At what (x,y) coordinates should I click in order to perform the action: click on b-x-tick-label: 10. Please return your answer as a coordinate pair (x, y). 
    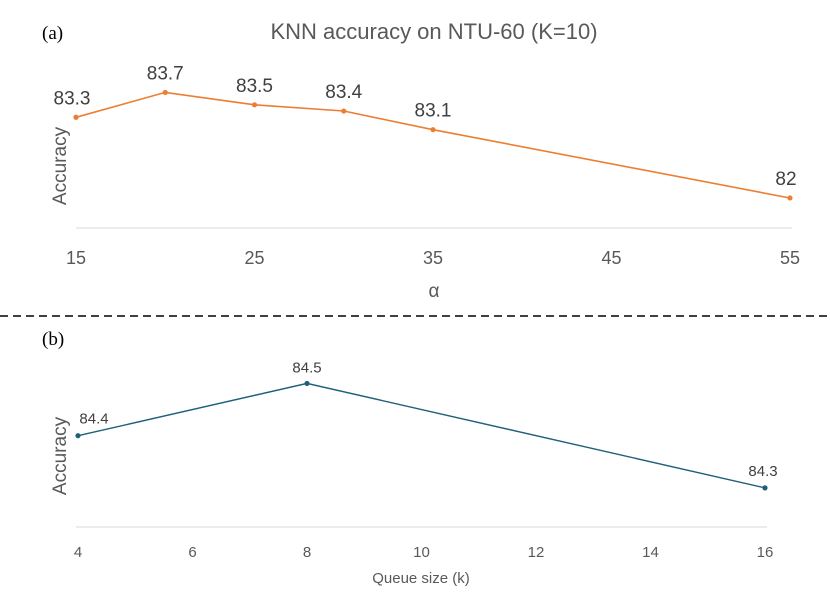
    Looking at the image, I should click on (421, 552).